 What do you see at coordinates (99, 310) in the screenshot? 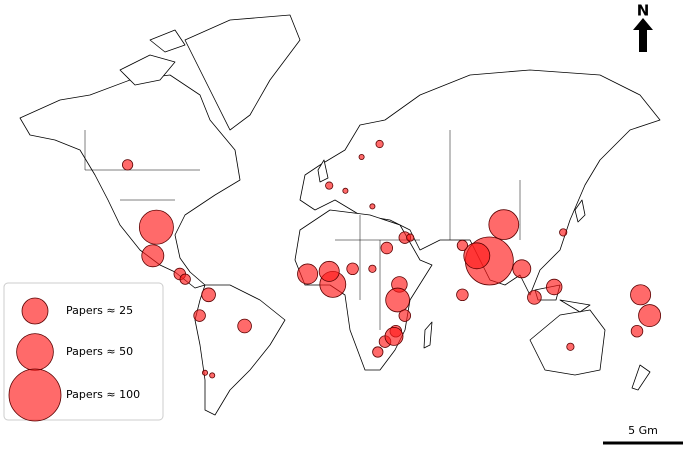
I see `legend-label: Papers ≈ 25` at bounding box center [99, 310].